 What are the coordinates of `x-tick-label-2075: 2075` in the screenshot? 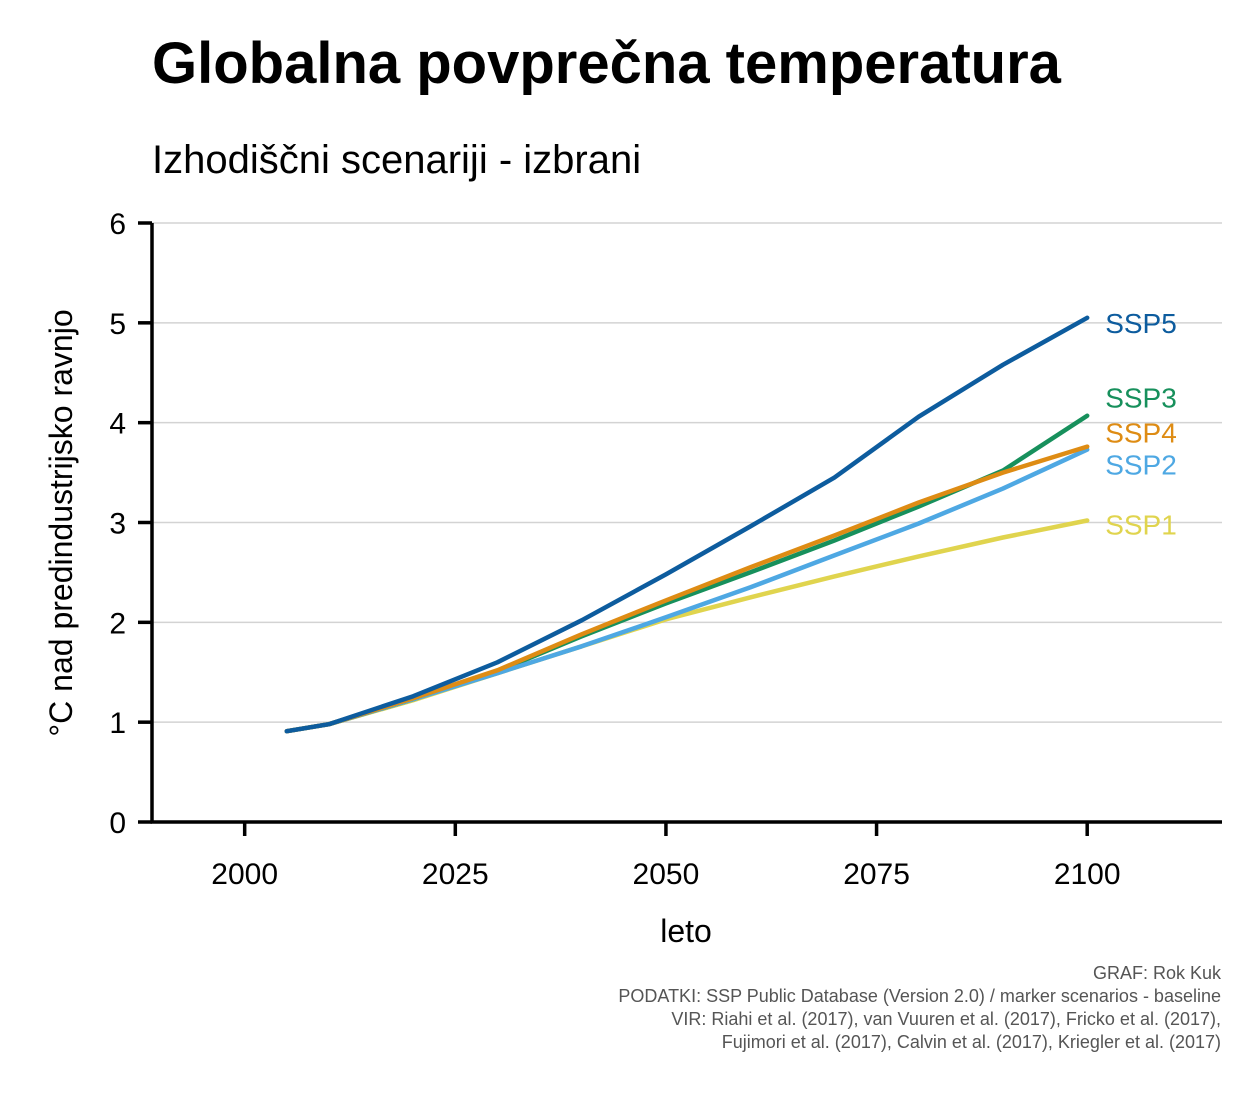 It's located at (876, 874).